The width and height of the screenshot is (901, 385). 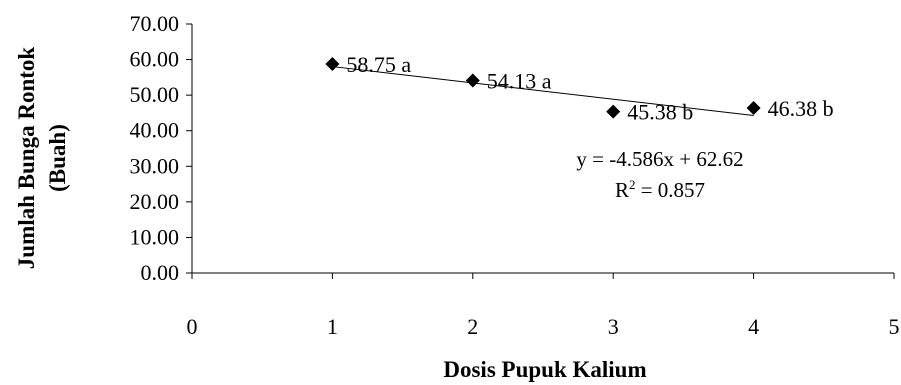 What do you see at coordinates (753, 326) in the screenshot?
I see `x-tick-label: 4` at bounding box center [753, 326].